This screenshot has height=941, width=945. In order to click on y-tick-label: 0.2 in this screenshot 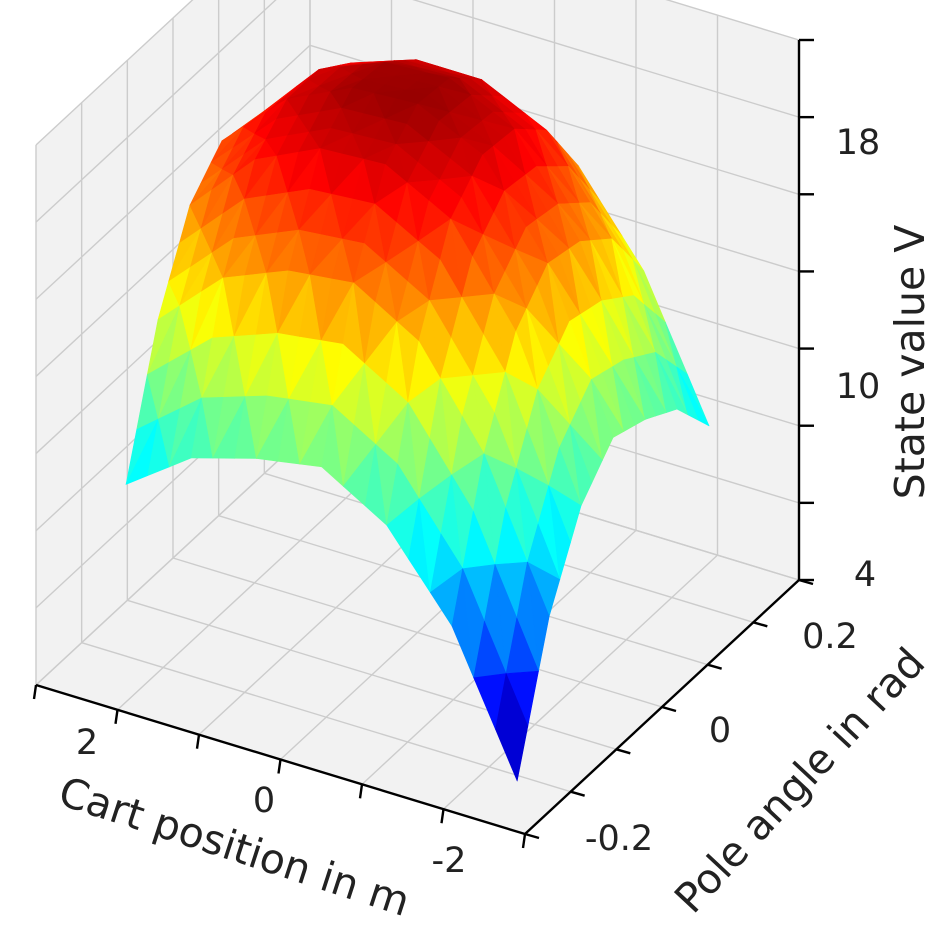, I will do `click(830, 637)`.